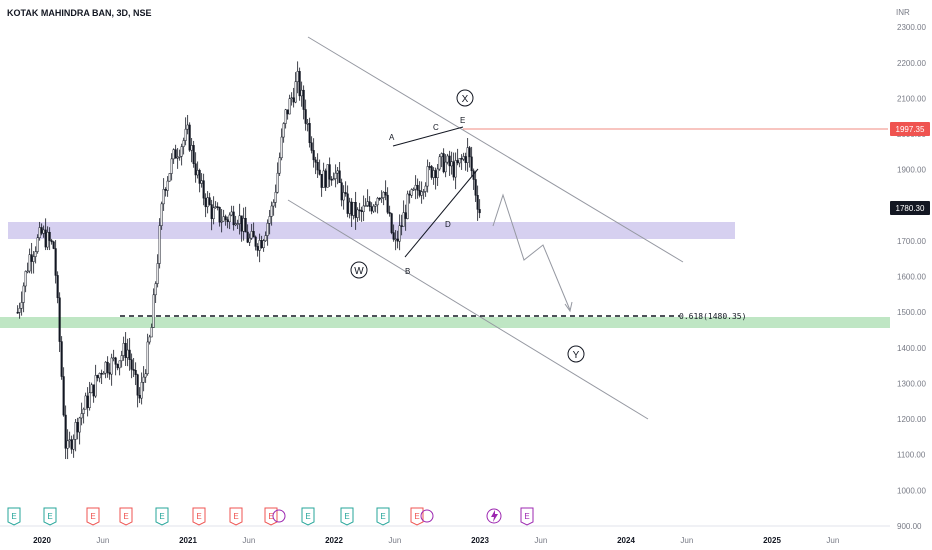  What do you see at coordinates (445, 322) in the screenshot?
I see `target-zone` at bounding box center [445, 322].